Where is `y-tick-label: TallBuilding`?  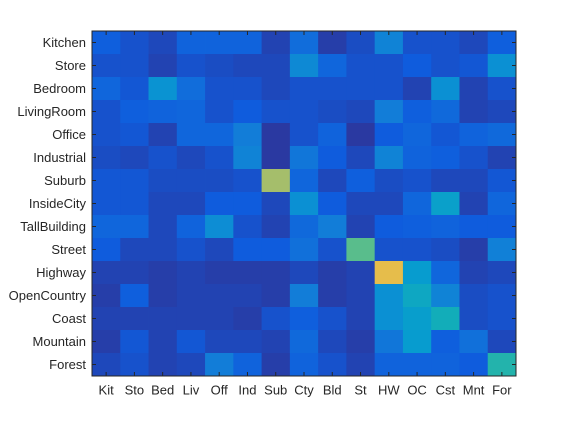
y-tick-label: TallBuilding is located at coordinates (53, 226).